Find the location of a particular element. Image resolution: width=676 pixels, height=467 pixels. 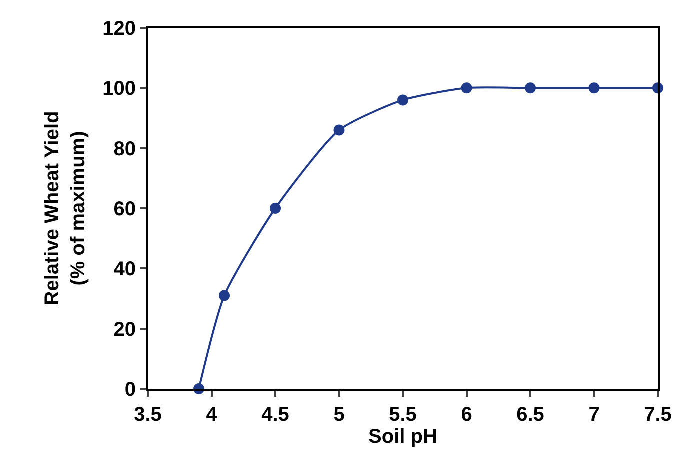

y-tick-label: 60 is located at coordinates (125, 209).